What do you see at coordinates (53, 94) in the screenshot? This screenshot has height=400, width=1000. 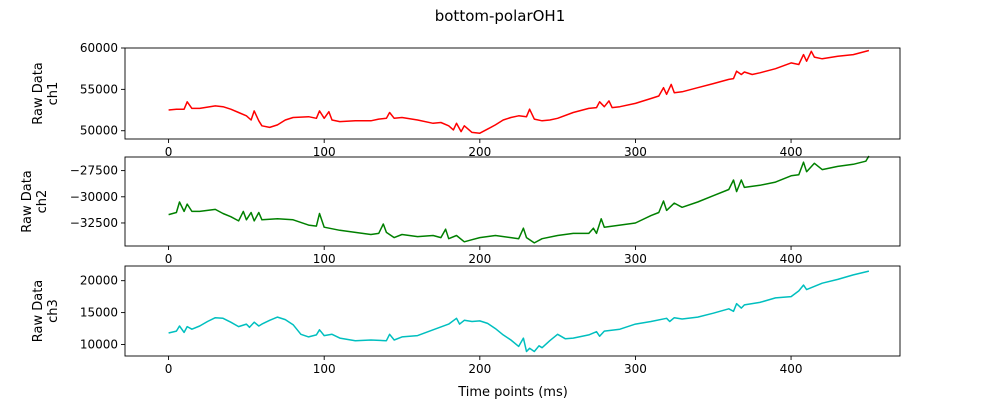 I see `y-axis-label-line: ch1` at bounding box center [53, 94].